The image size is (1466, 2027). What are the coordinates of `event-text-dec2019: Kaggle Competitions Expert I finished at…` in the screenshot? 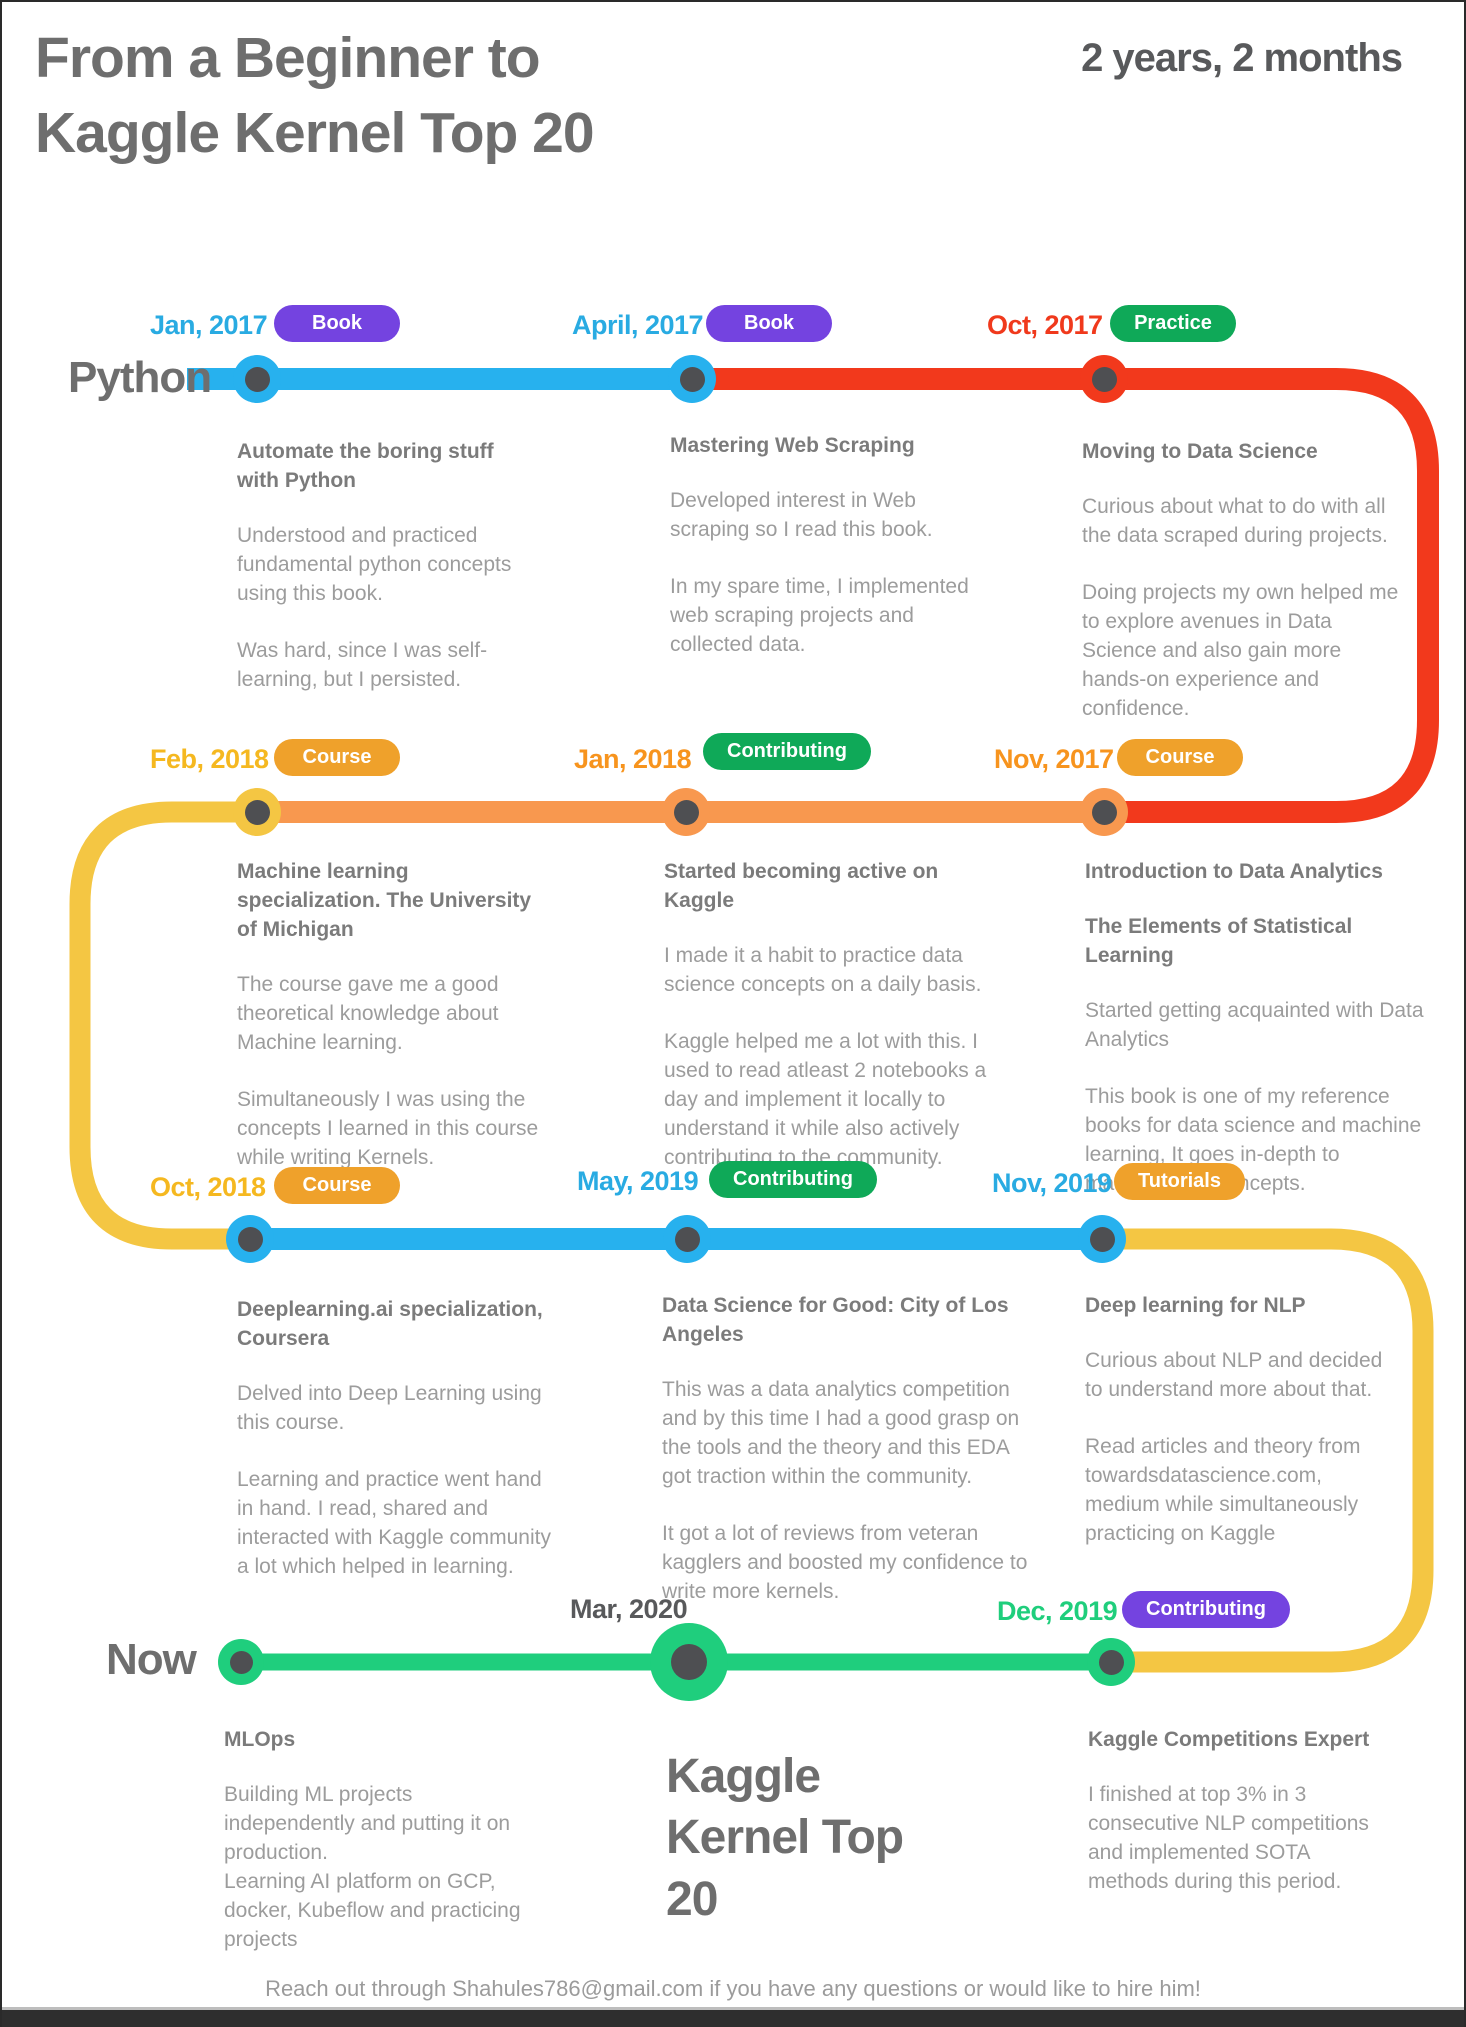 It's located at (1238, 1825).